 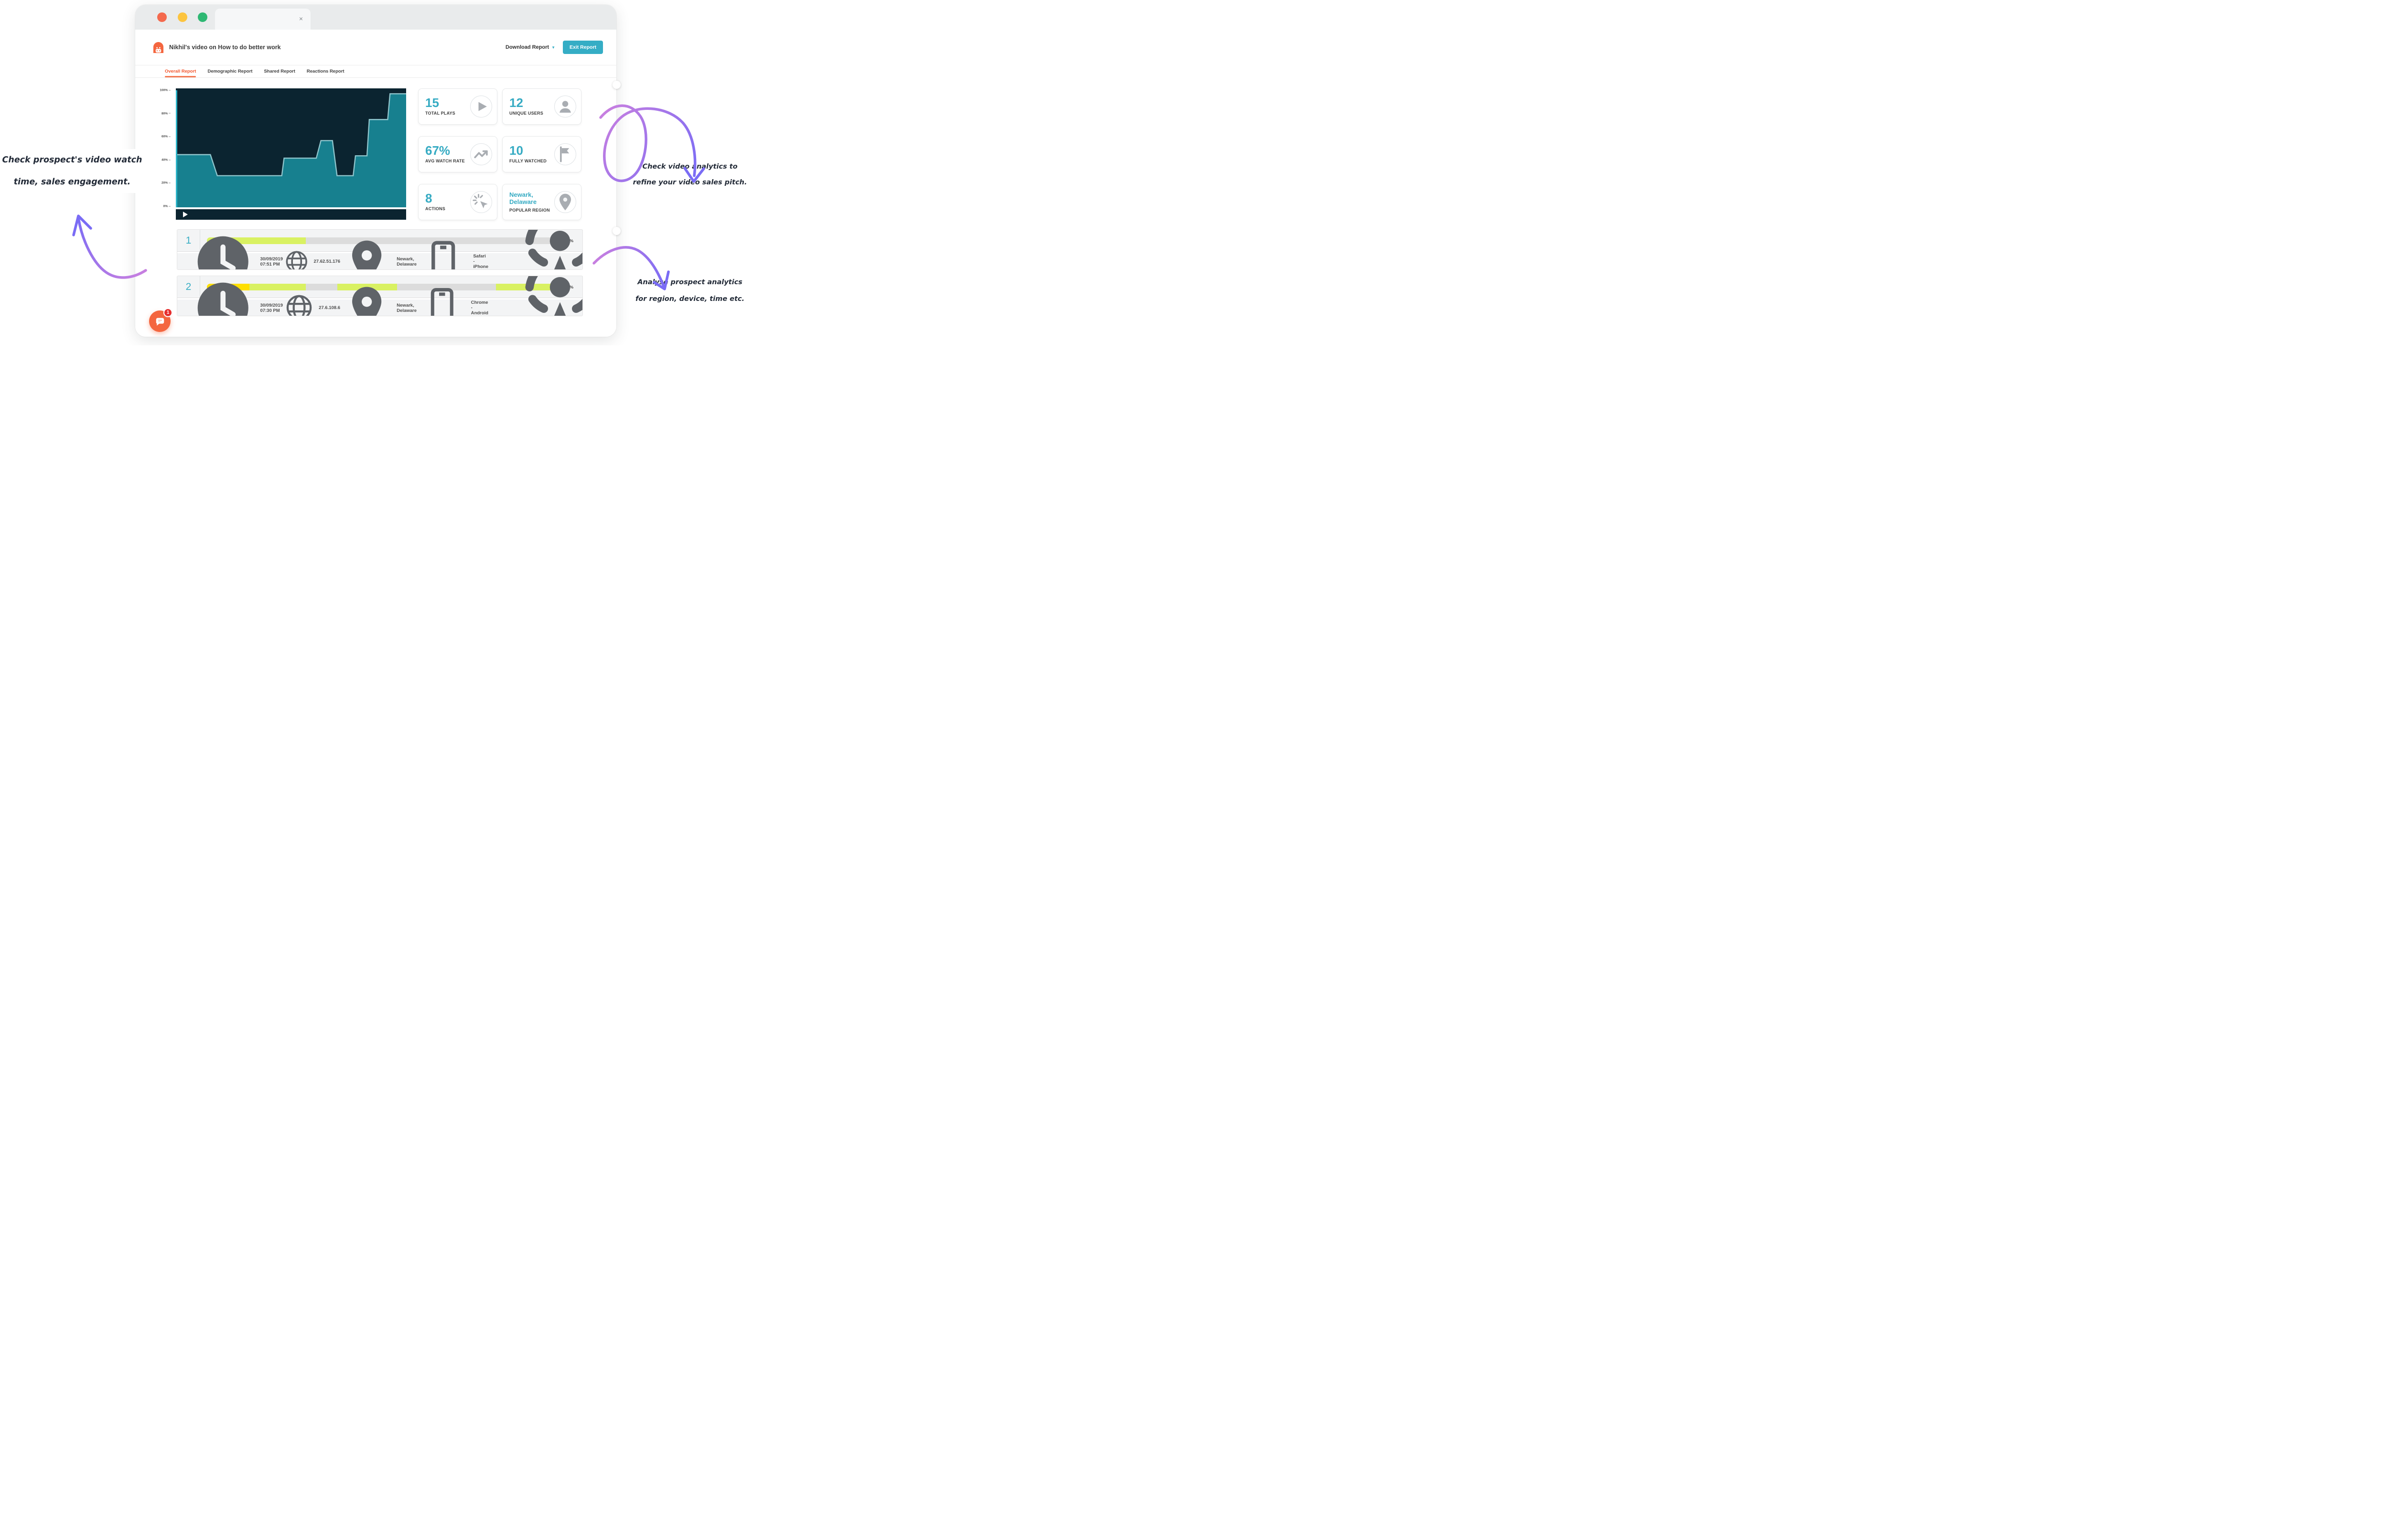 I want to click on click-icon, so click(x=481, y=202).